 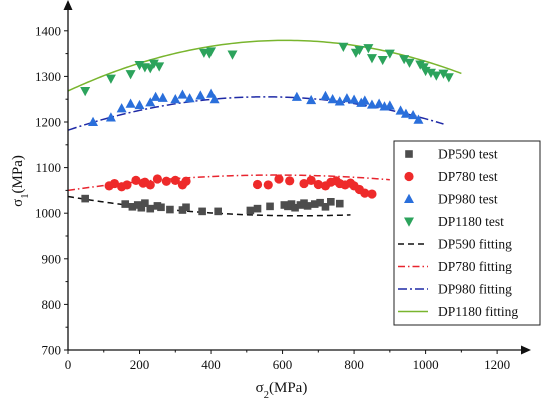 I want to click on legend-marker-dp590-test, so click(x=409, y=154).